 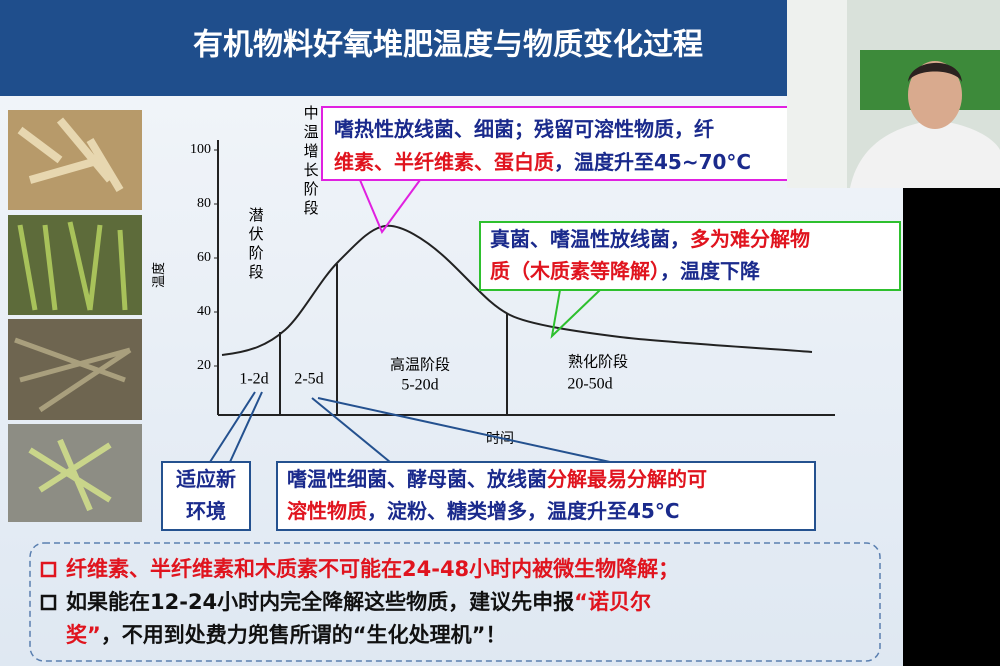 I want to click on temperature-curve, so click(x=517, y=290).